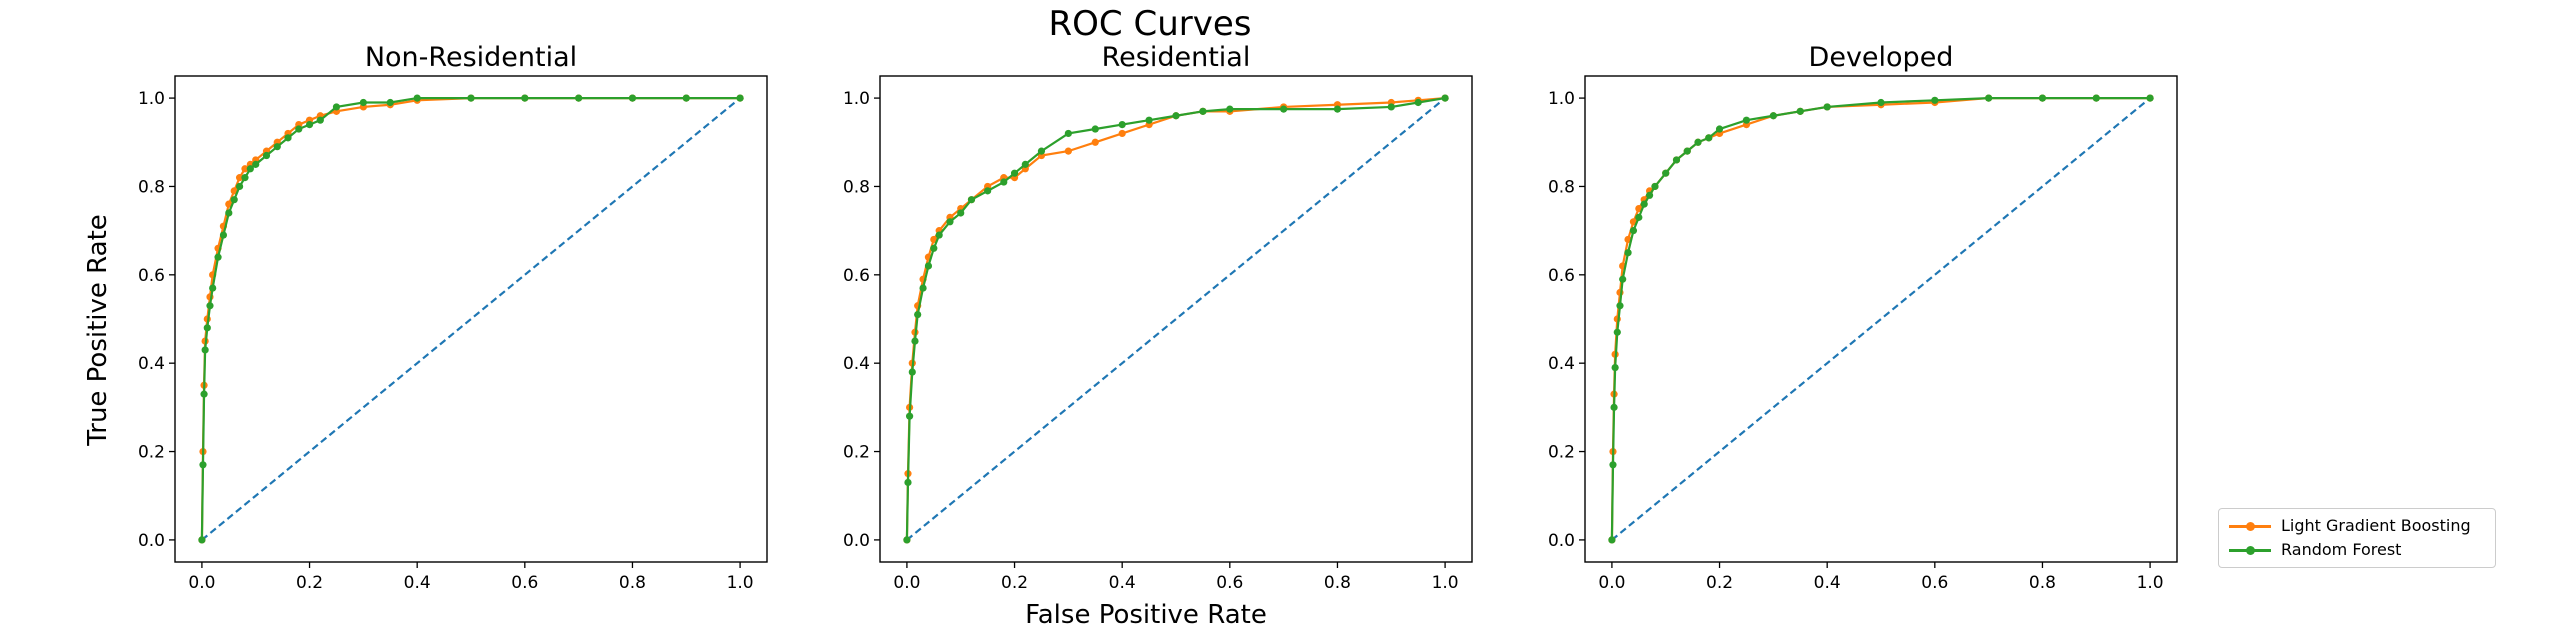  I want to click on figure-title: ROC Curves, so click(1150, 24).